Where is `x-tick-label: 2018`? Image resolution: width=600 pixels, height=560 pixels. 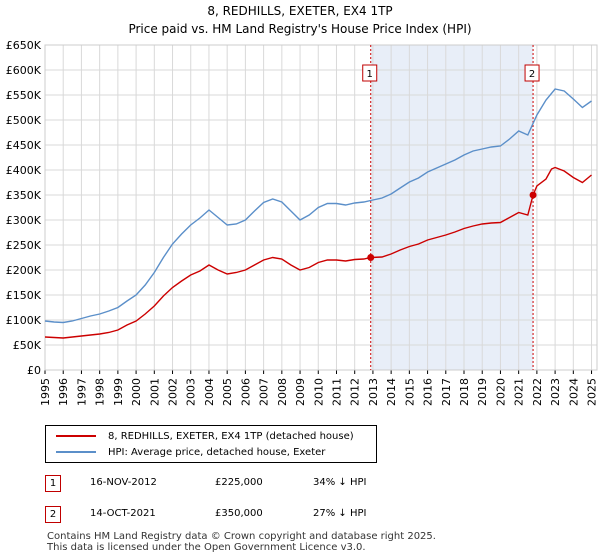 x-tick-label: 2018 is located at coordinates (464, 392).